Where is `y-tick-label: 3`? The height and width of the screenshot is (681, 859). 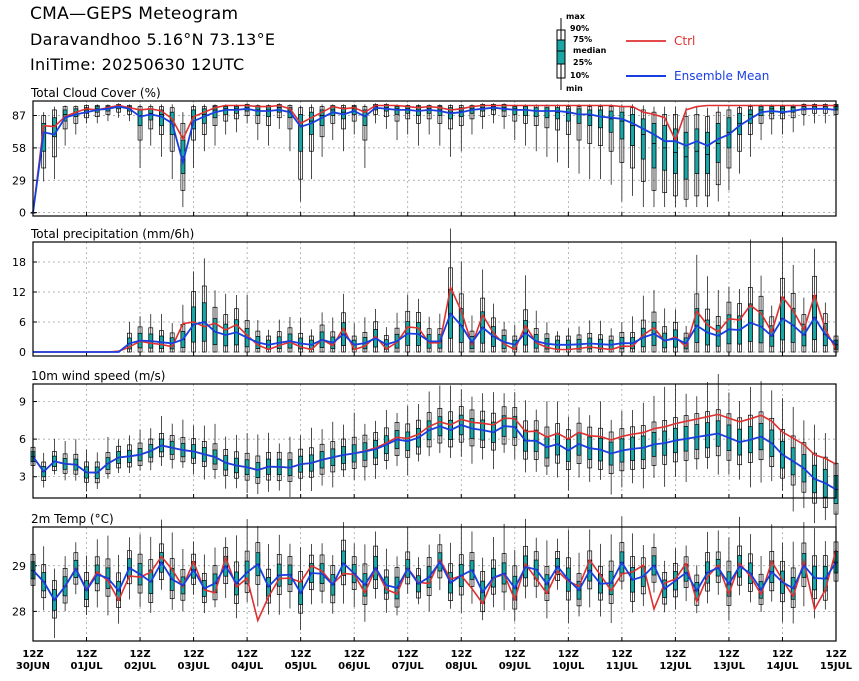 y-tick-label: 3 is located at coordinates (22, 477).